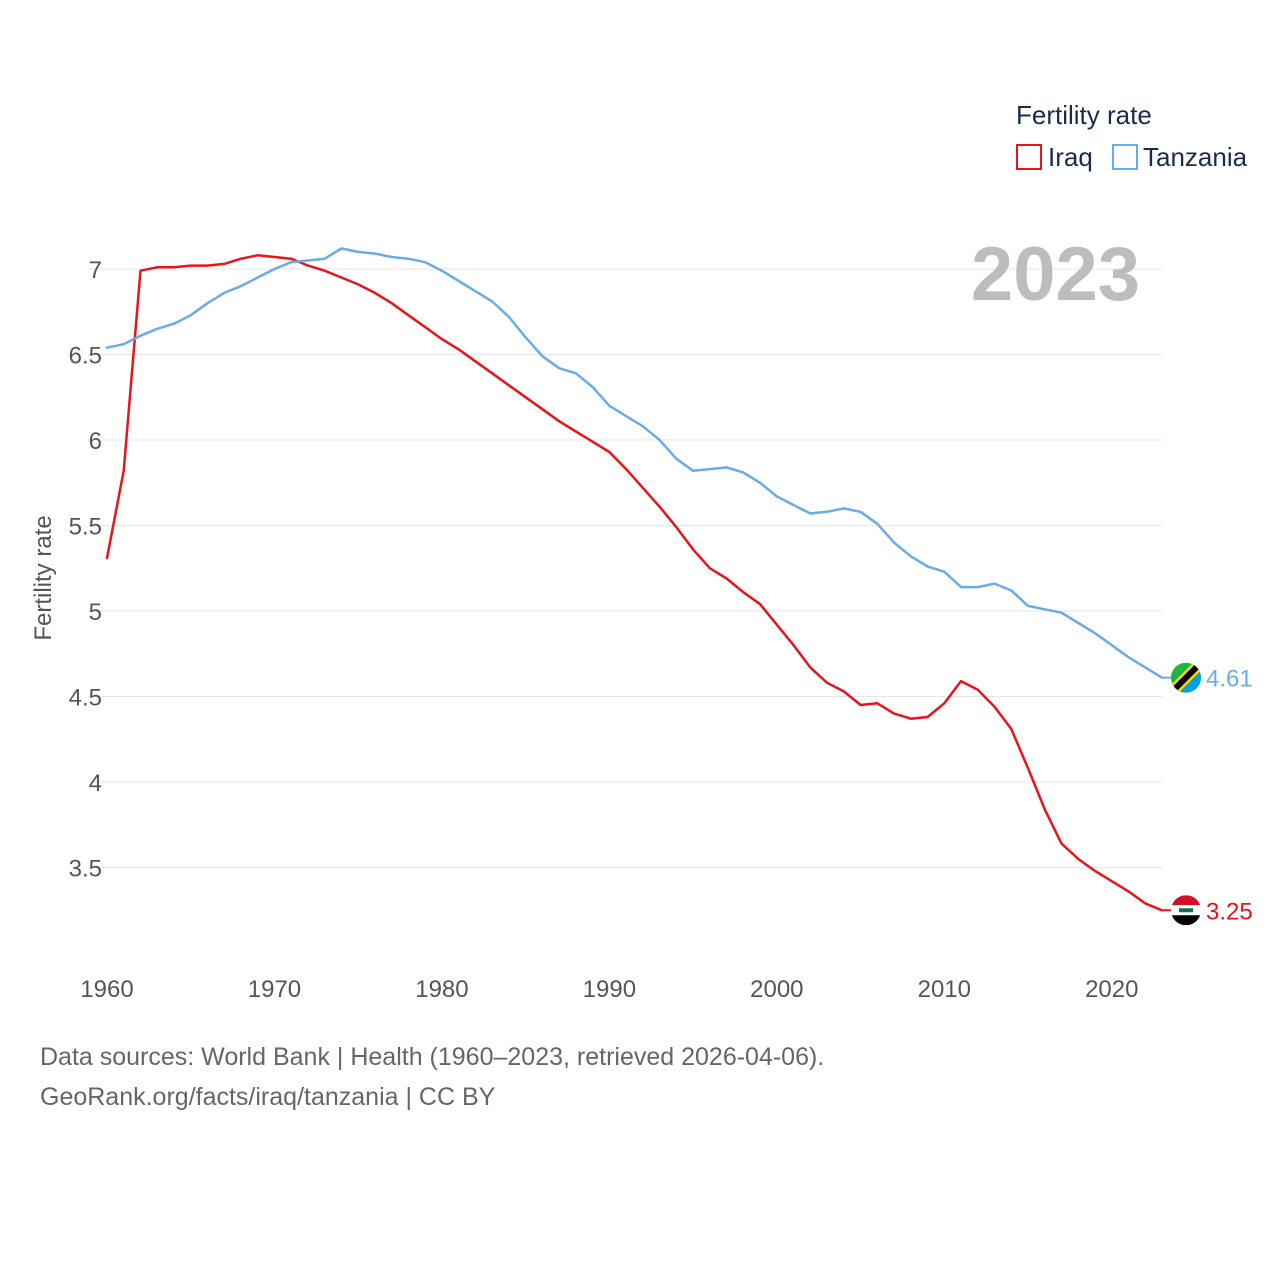 The height and width of the screenshot is (1280, 1280). What do you see at coordinates (1186, 677) in the screenshot?
I see `tanzania-flag-icon` at bounding box center [1186, 677].